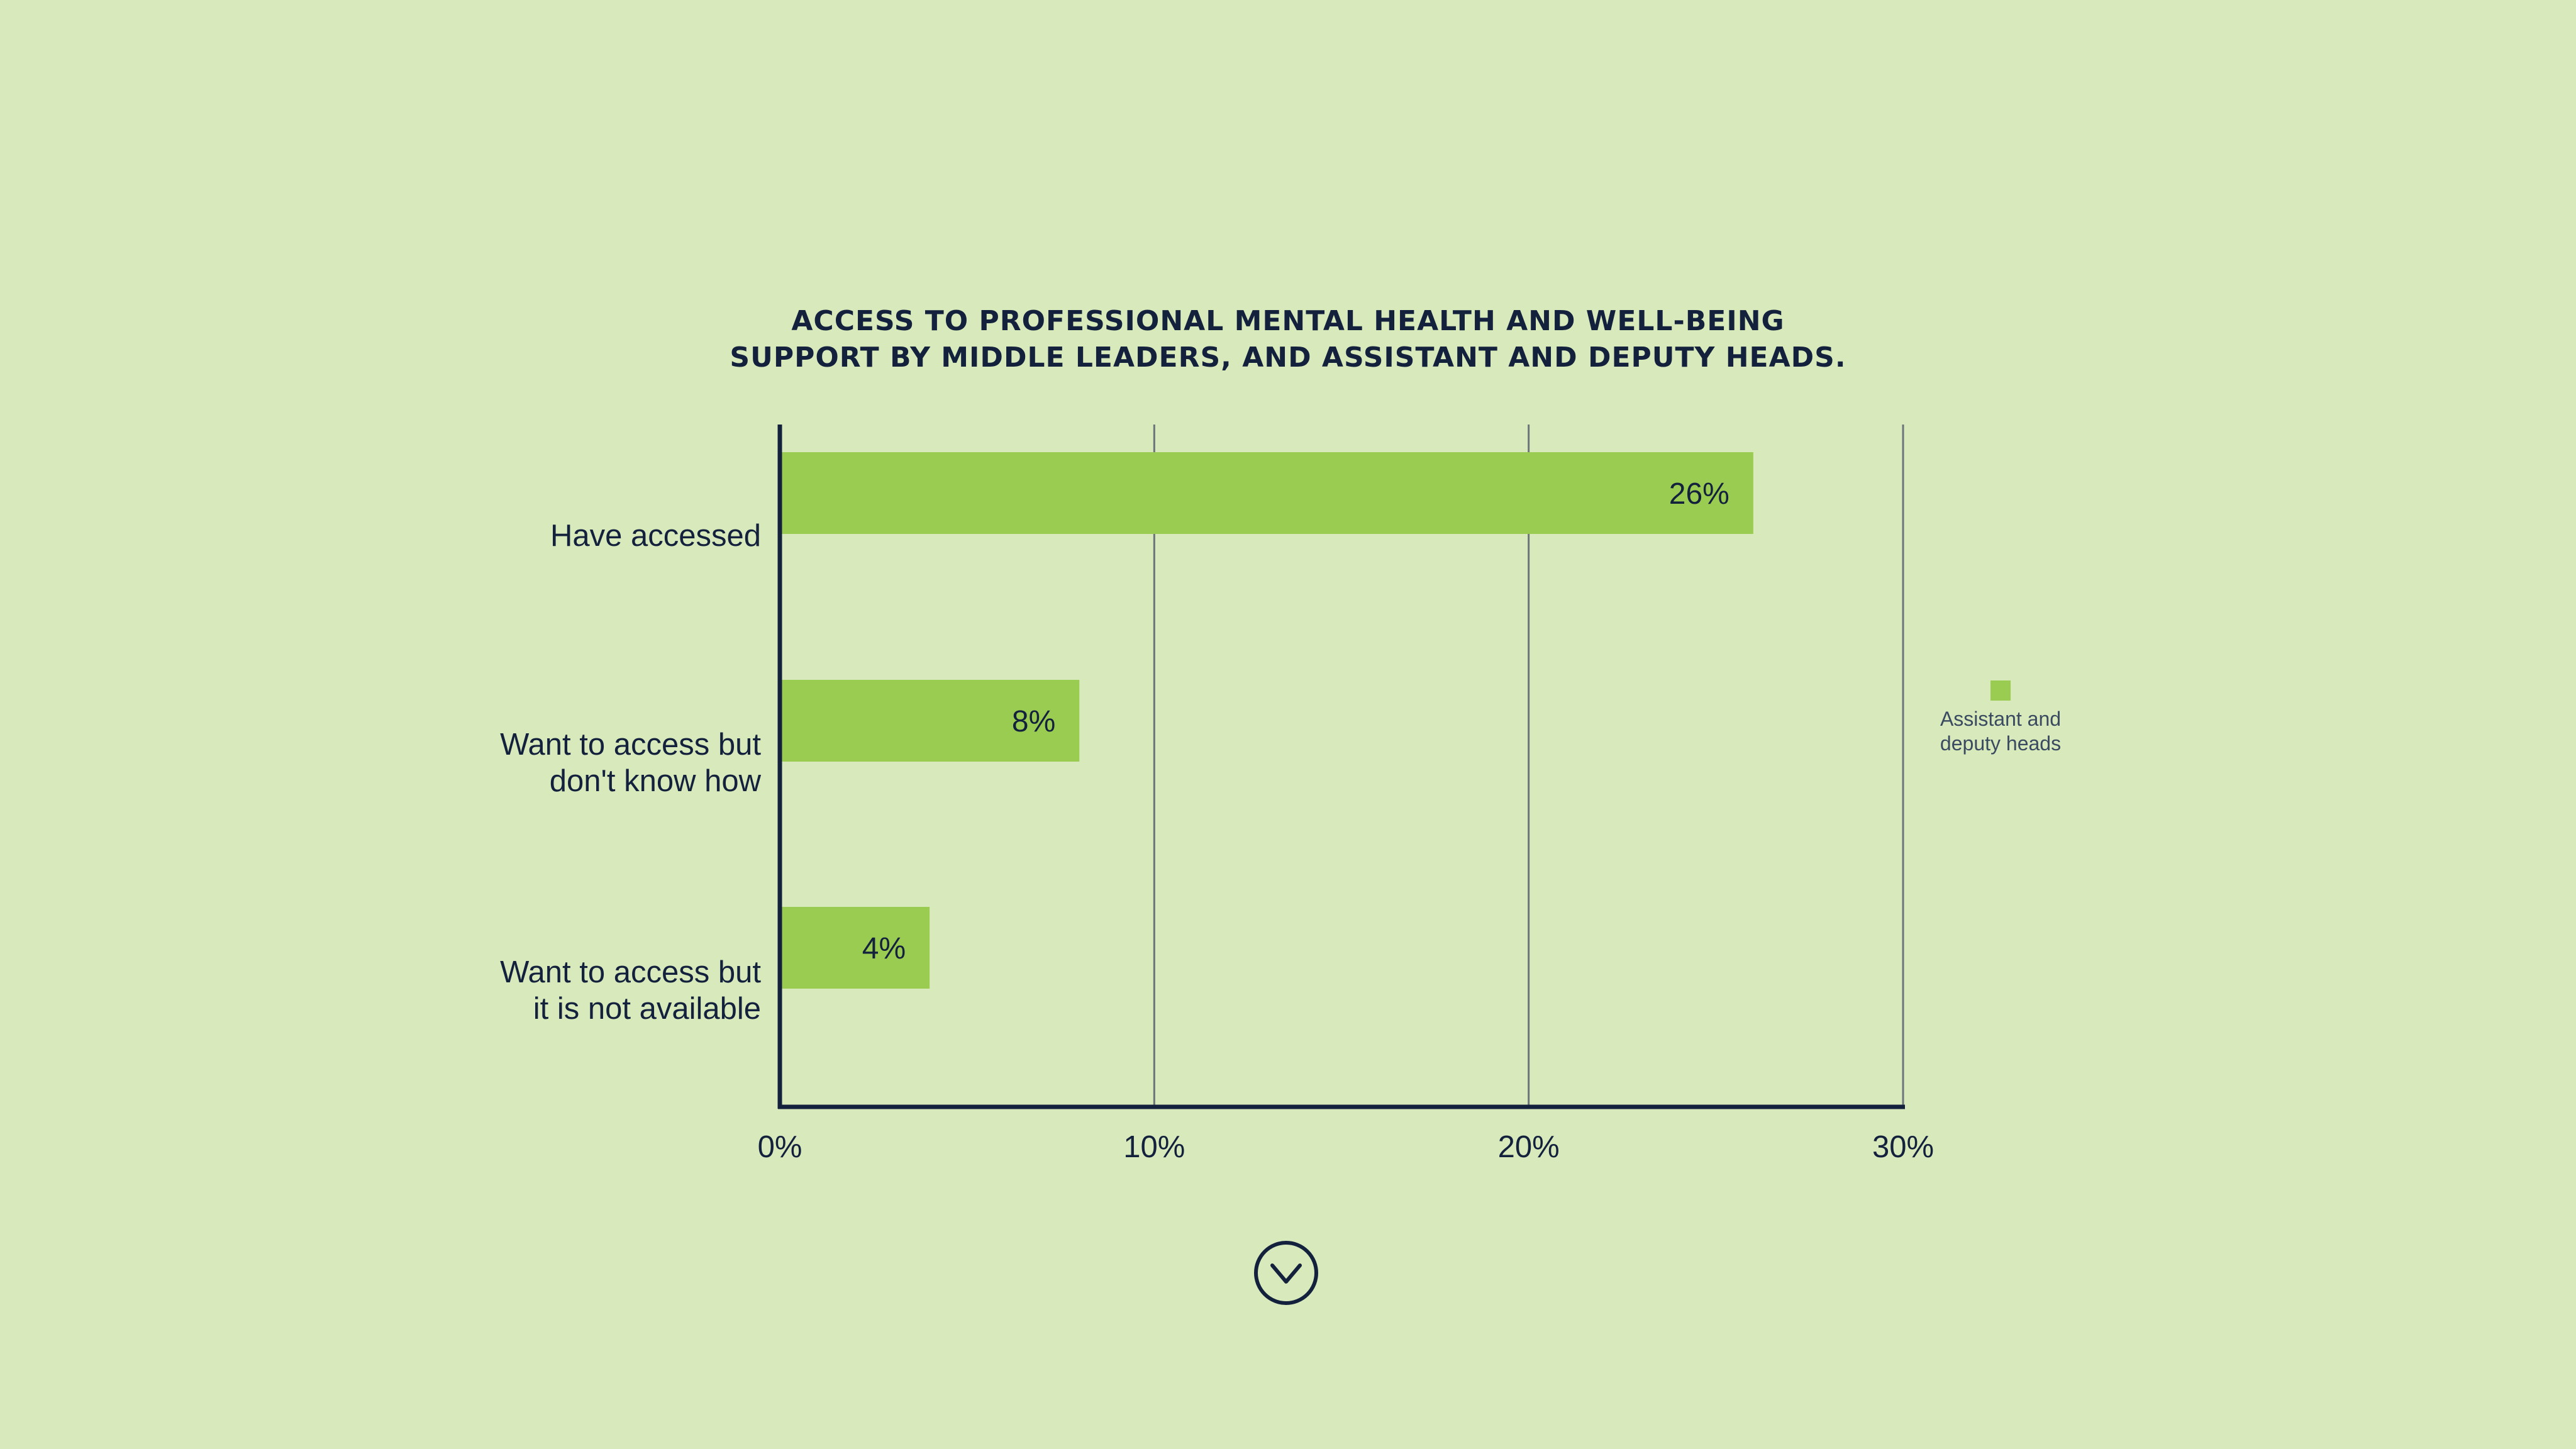  What do you see at coordinates (1529, 1147) in the screenshot?
I see `x-tick-label-2: 20%` at bounding box center [1529, 1147].